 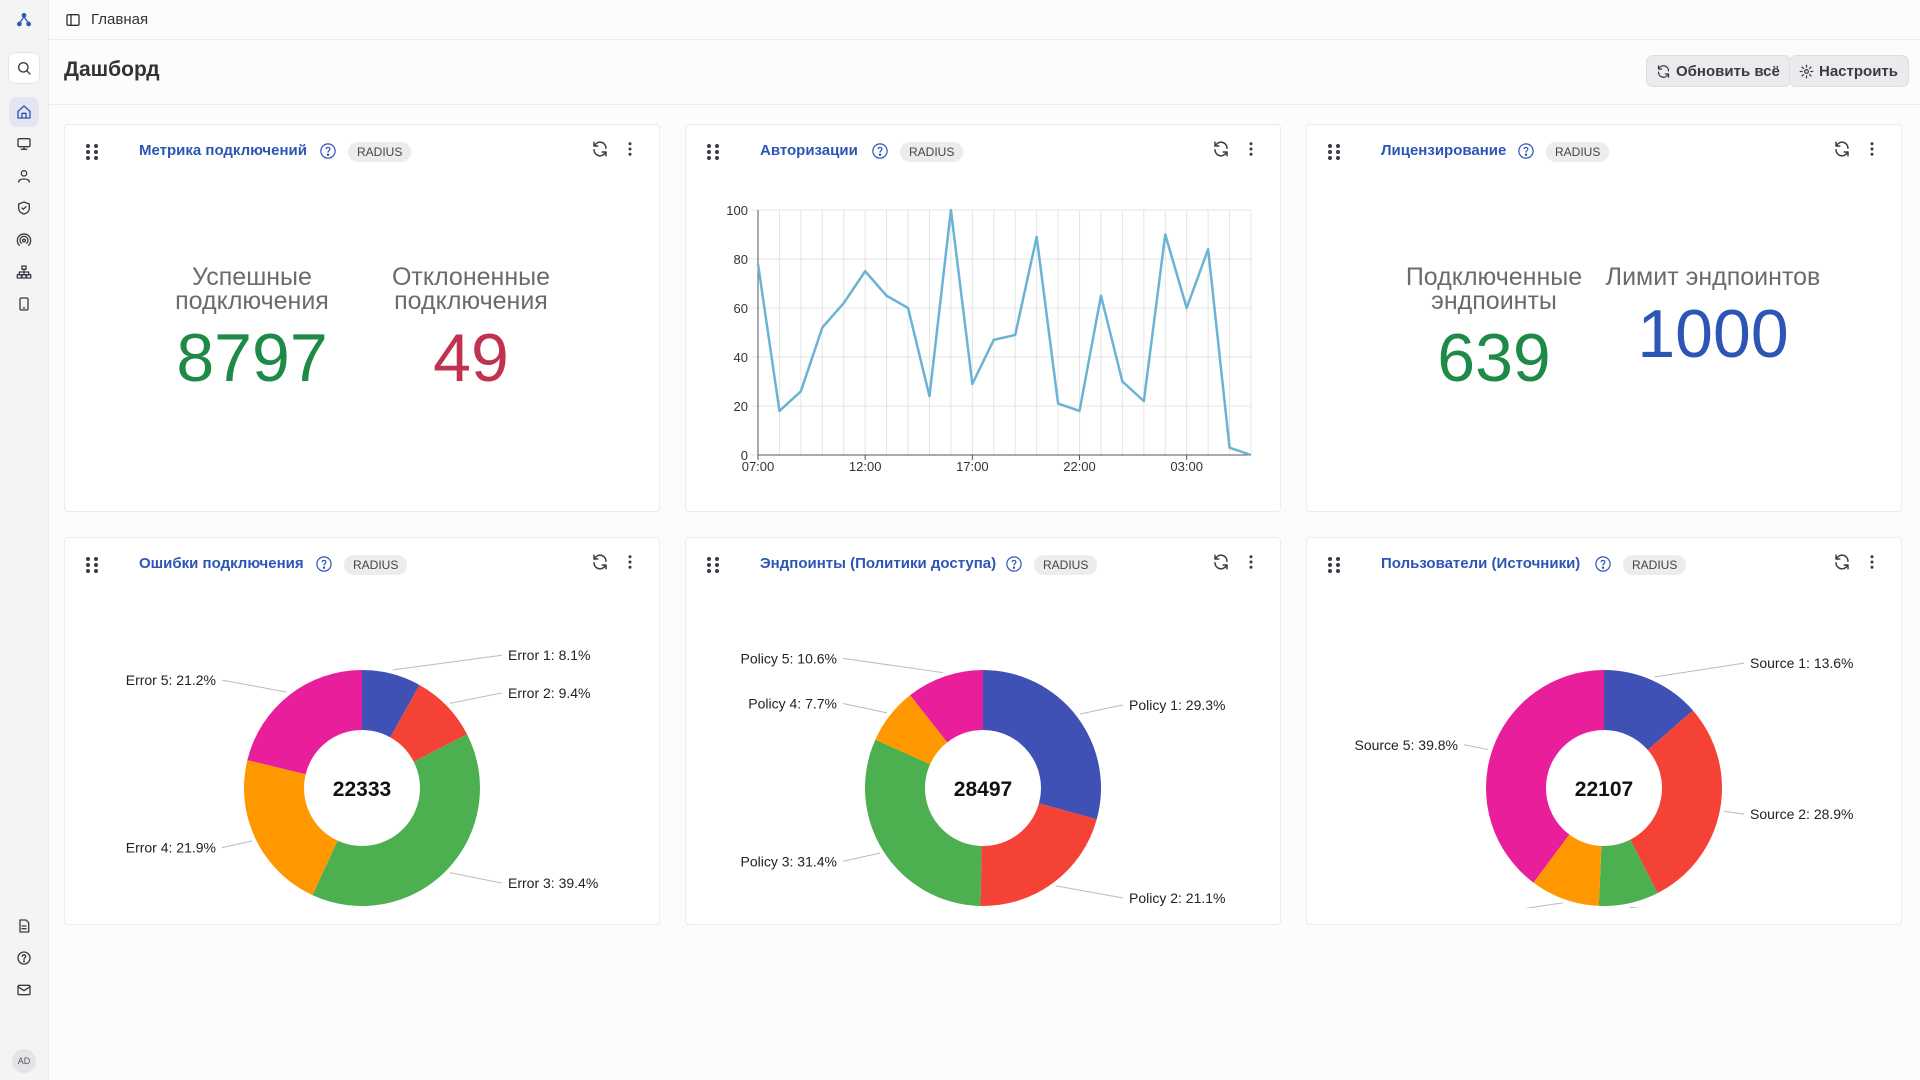 What do you see at coordinates (24, 144) in the screenshot?
I see `monitor-icon` at bounding box center [24, 144].